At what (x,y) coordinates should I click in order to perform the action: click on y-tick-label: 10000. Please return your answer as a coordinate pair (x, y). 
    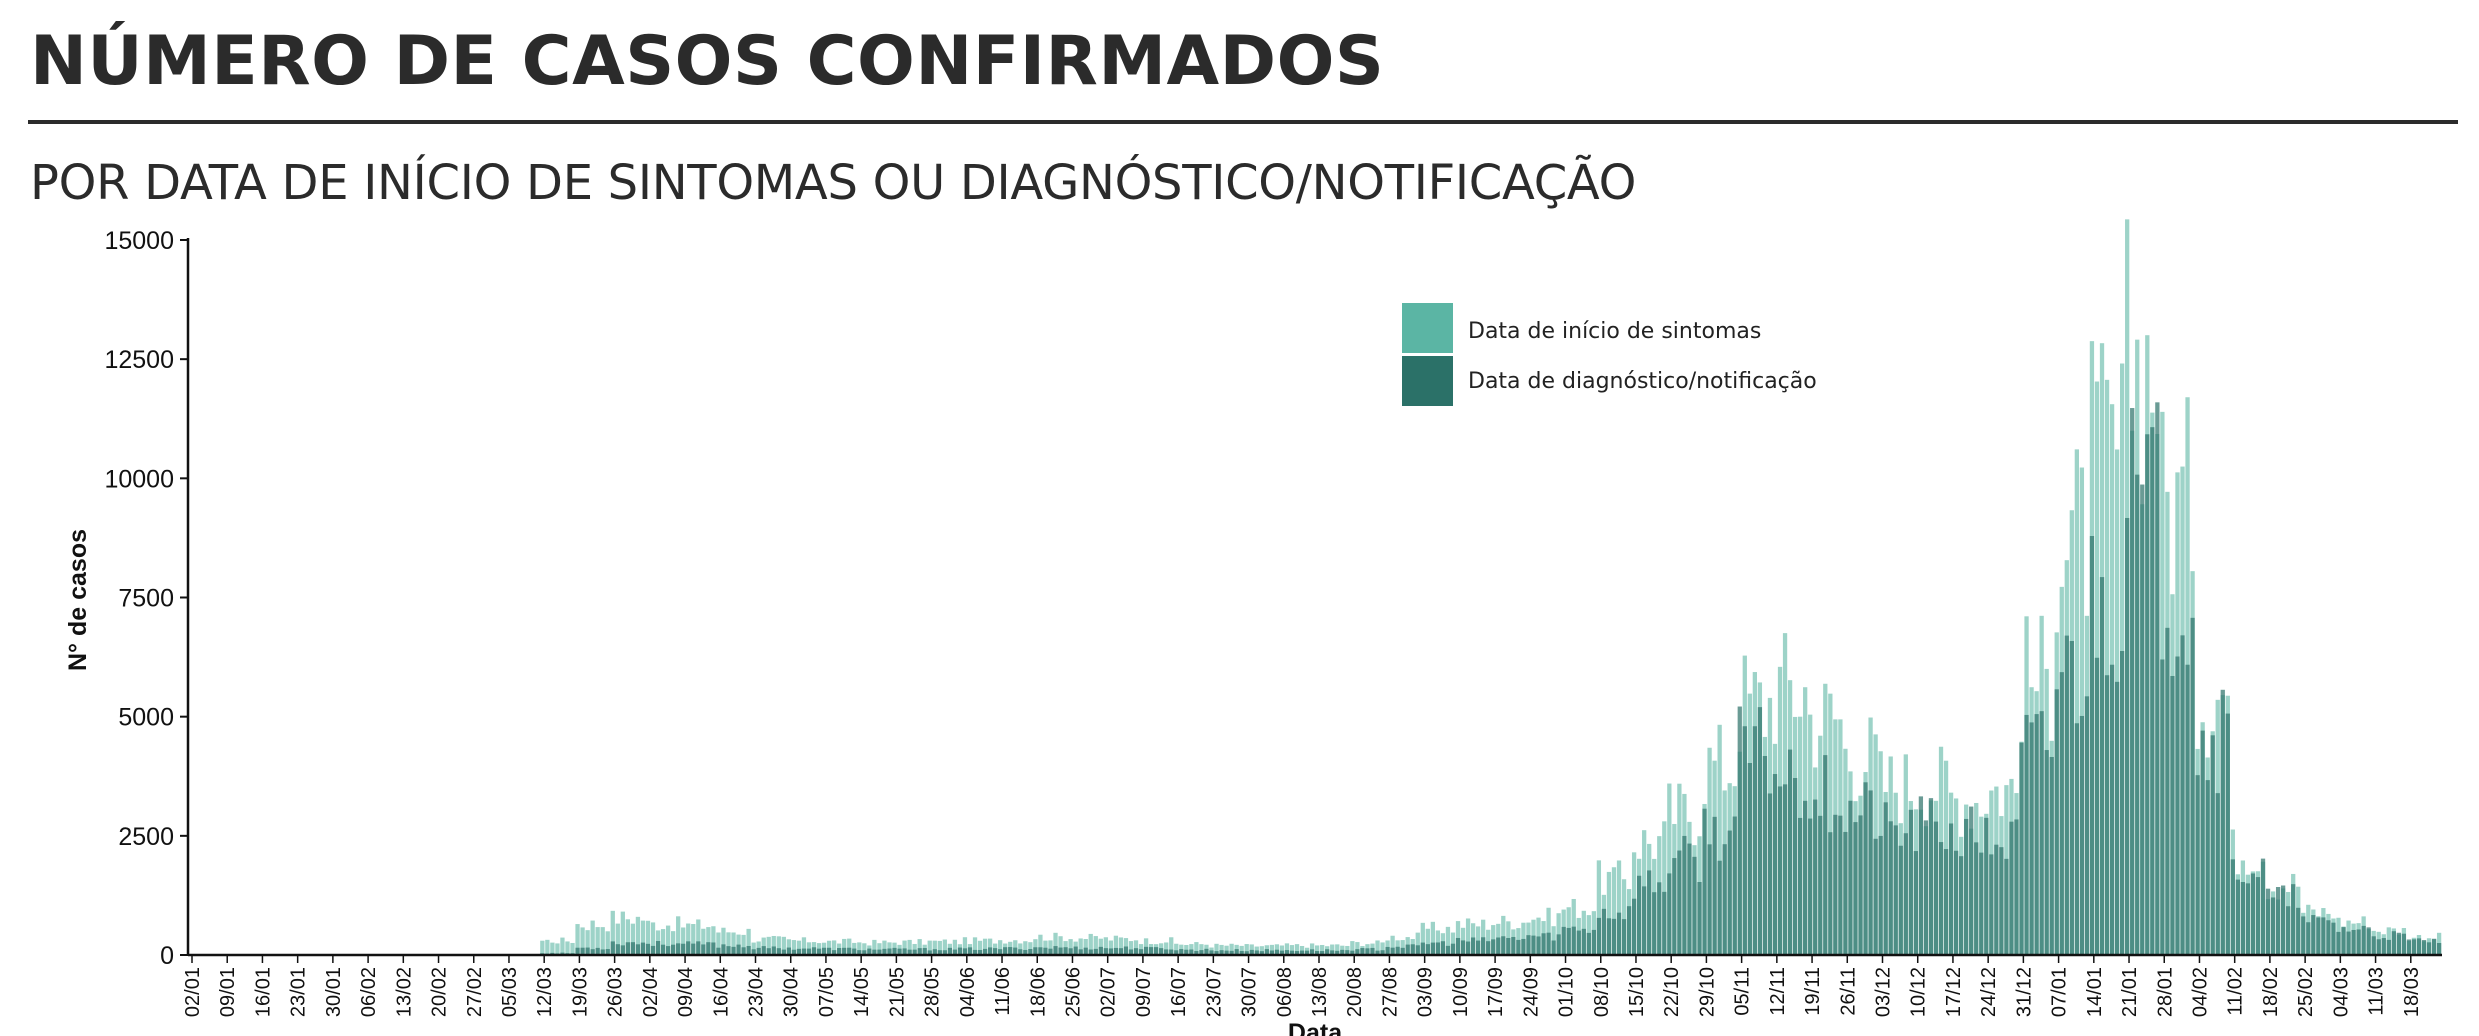
    Looking at the image, I should click on (139, 479).